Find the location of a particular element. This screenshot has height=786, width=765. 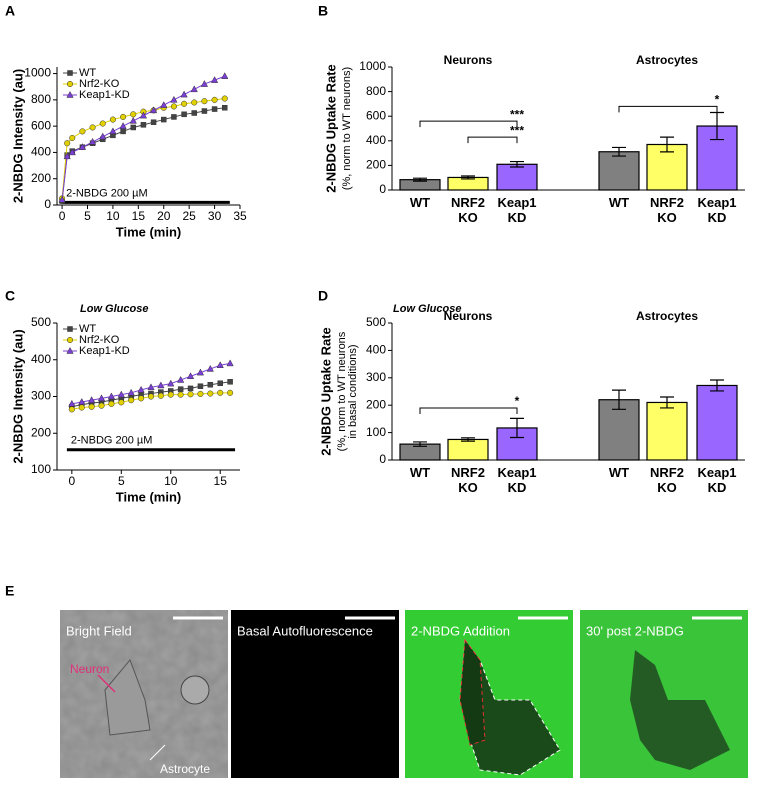

stimulus-label: 2-NBDG 200 µM is located at coordinates (112, 441).